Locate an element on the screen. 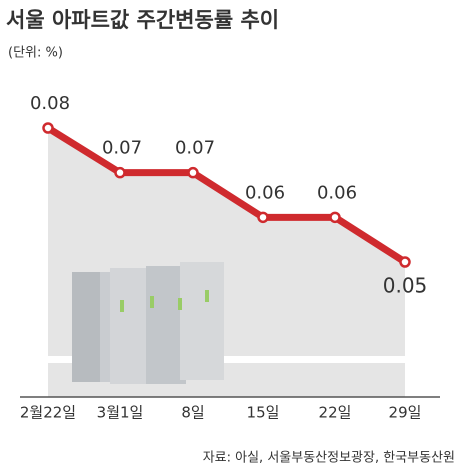  stripe is located at coordinates (226, 359).